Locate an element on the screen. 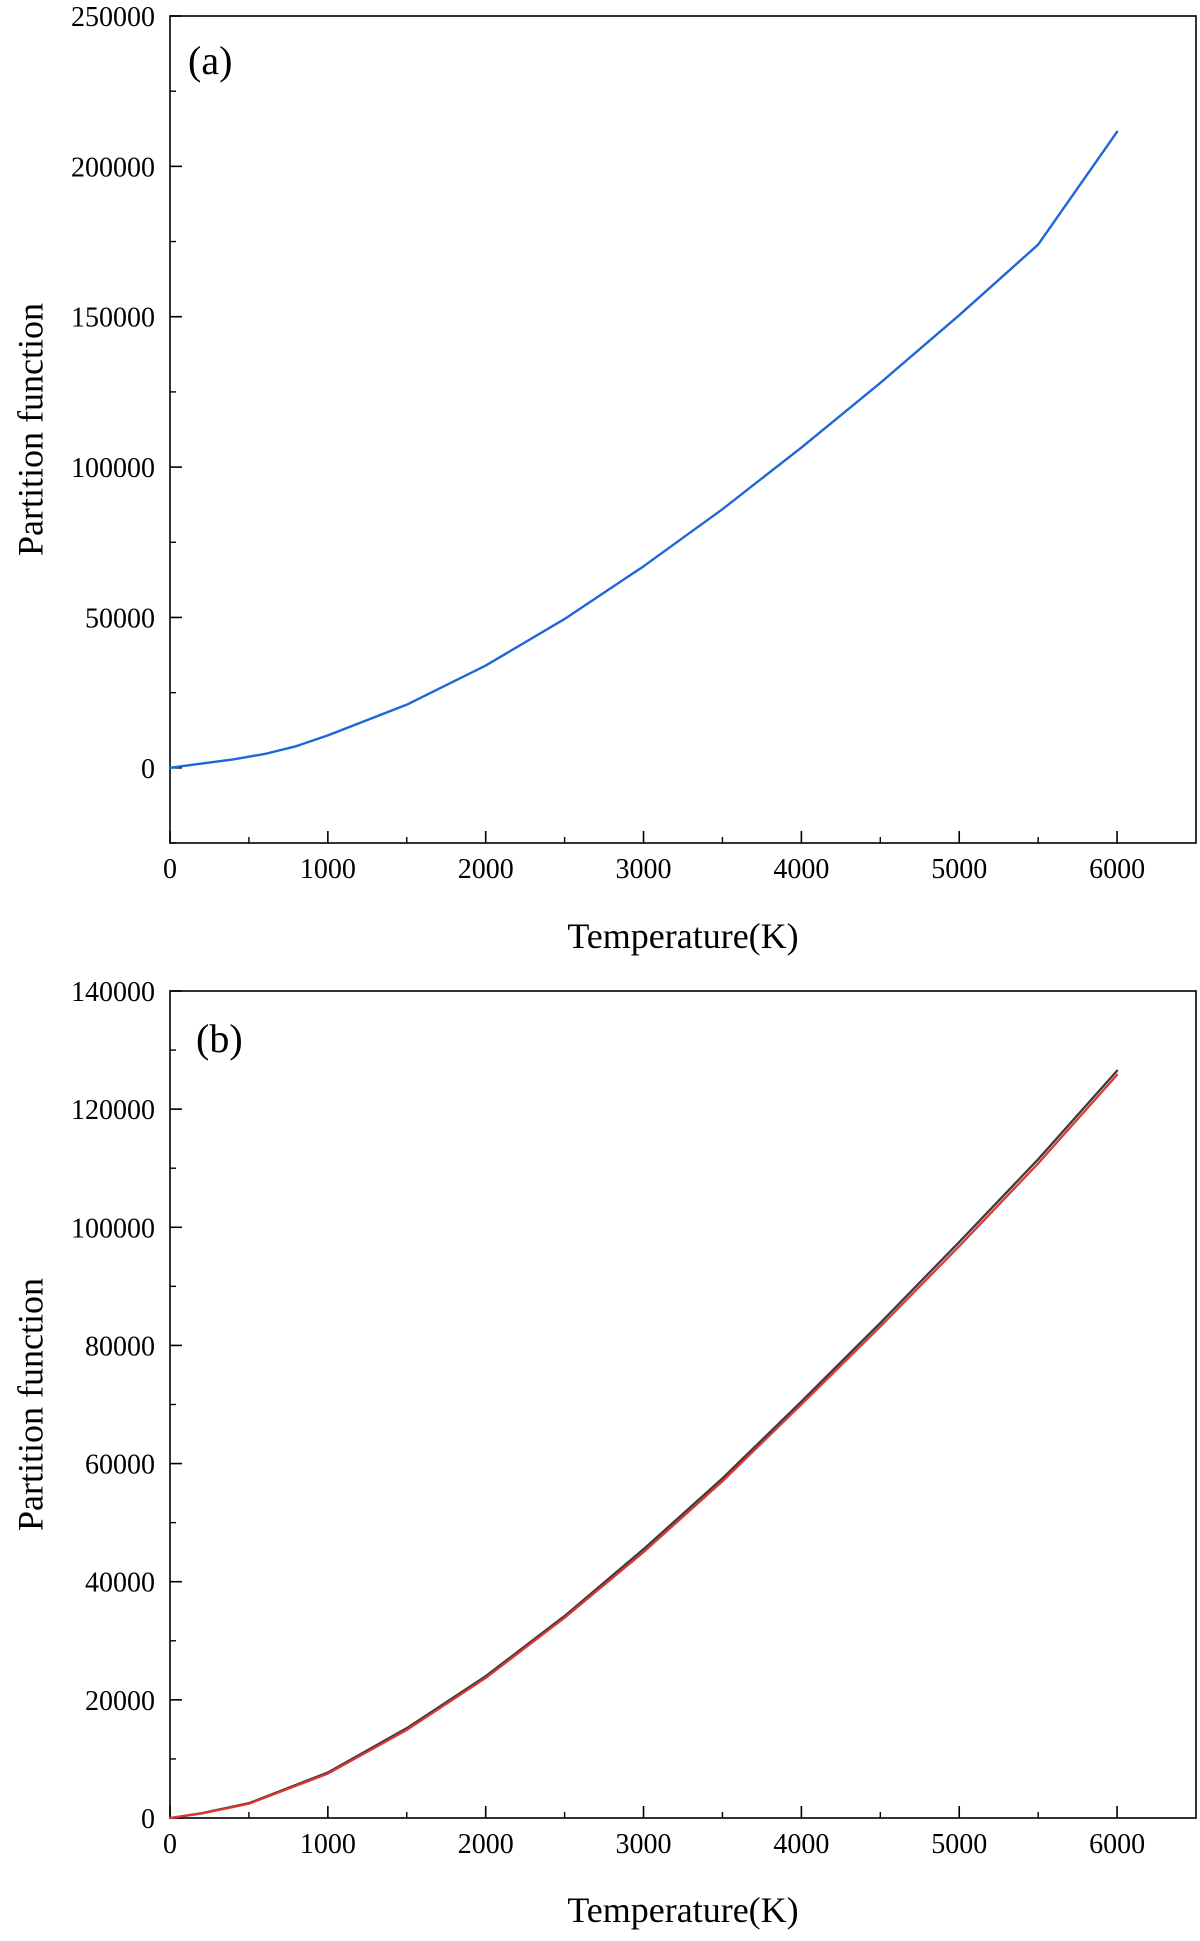  y-tick-label: 250000 is located at coordinates (113, 17).